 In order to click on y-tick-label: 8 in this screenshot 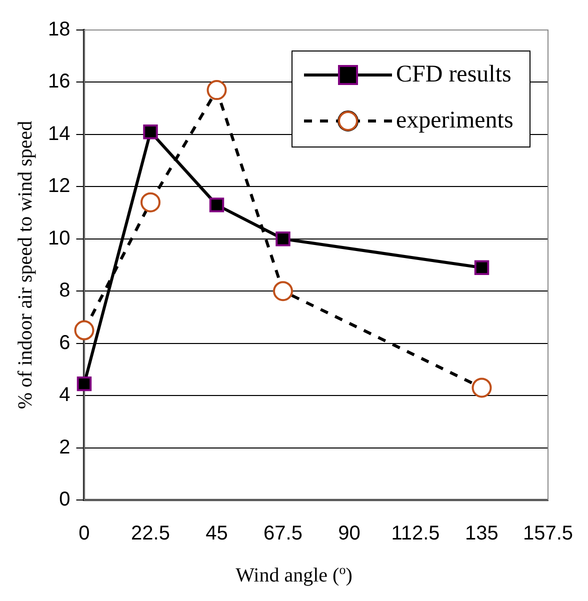, I will do `click(64, 291)`.